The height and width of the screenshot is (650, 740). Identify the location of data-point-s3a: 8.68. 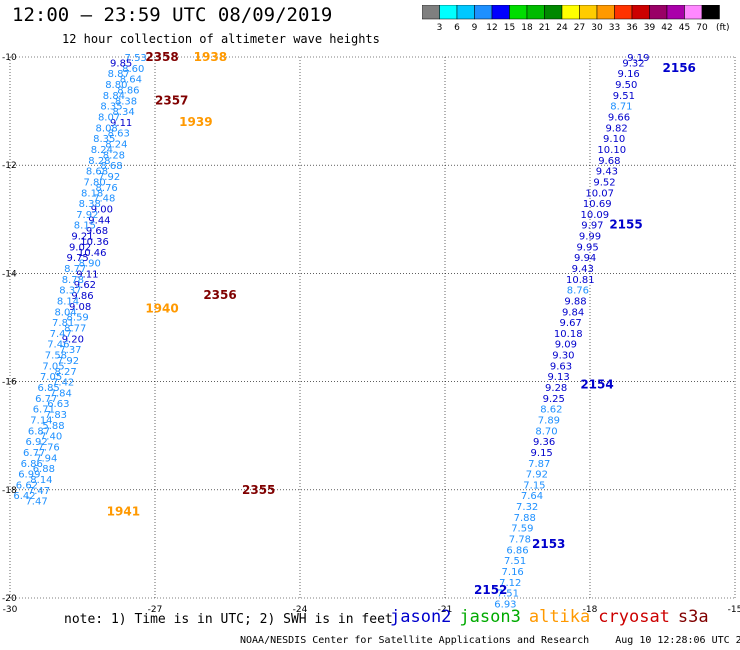
(111, 166).